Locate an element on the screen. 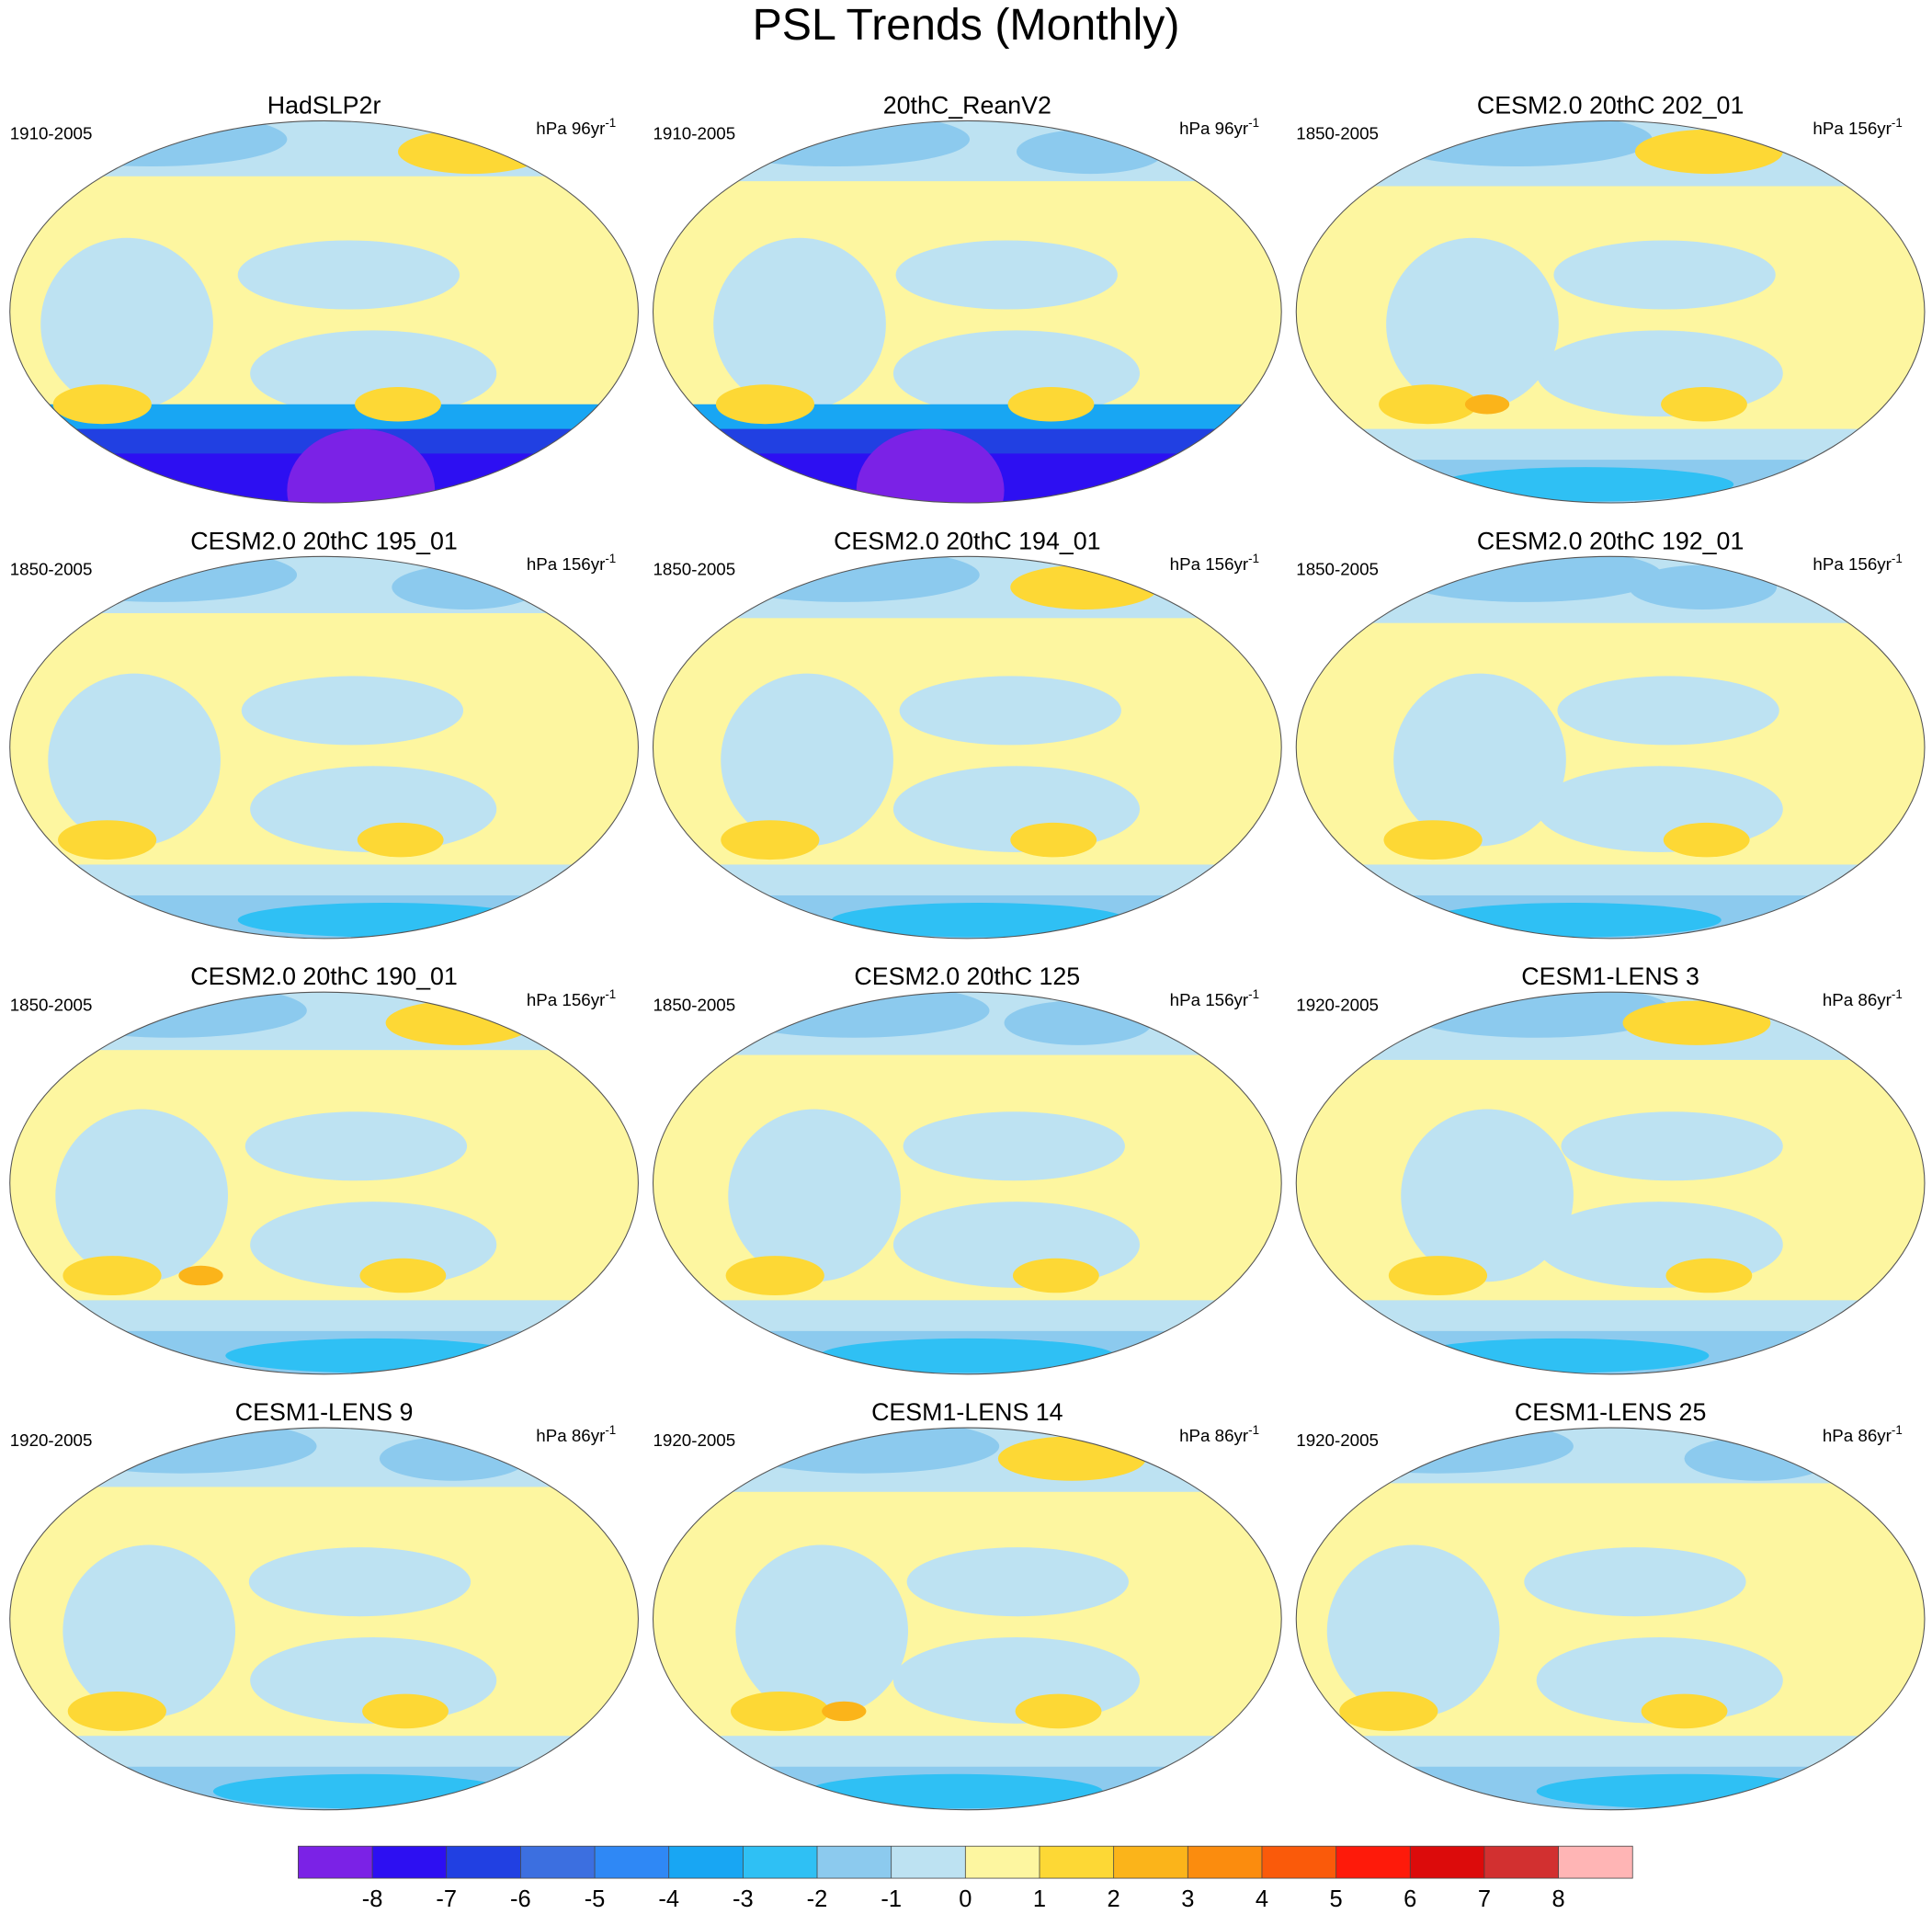 Image resolution: width=1932 pixels, height=1914 pixels. map-panel: CESM1-LENS 3 1920-2005 hPa 86yr-1 is located at coordinates (1611, 1169).